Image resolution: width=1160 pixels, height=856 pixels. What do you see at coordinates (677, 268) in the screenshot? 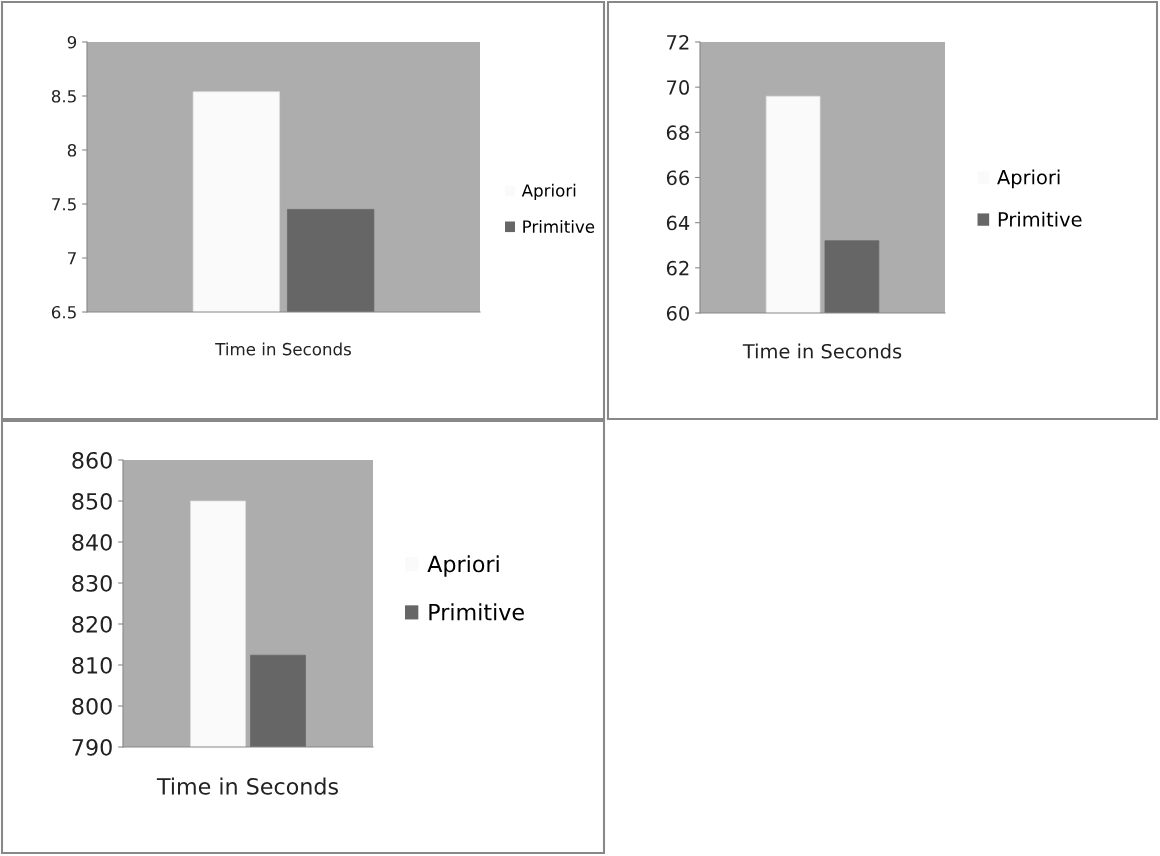
I see `y-tick-label: 62` at bounding box center [677, 268].